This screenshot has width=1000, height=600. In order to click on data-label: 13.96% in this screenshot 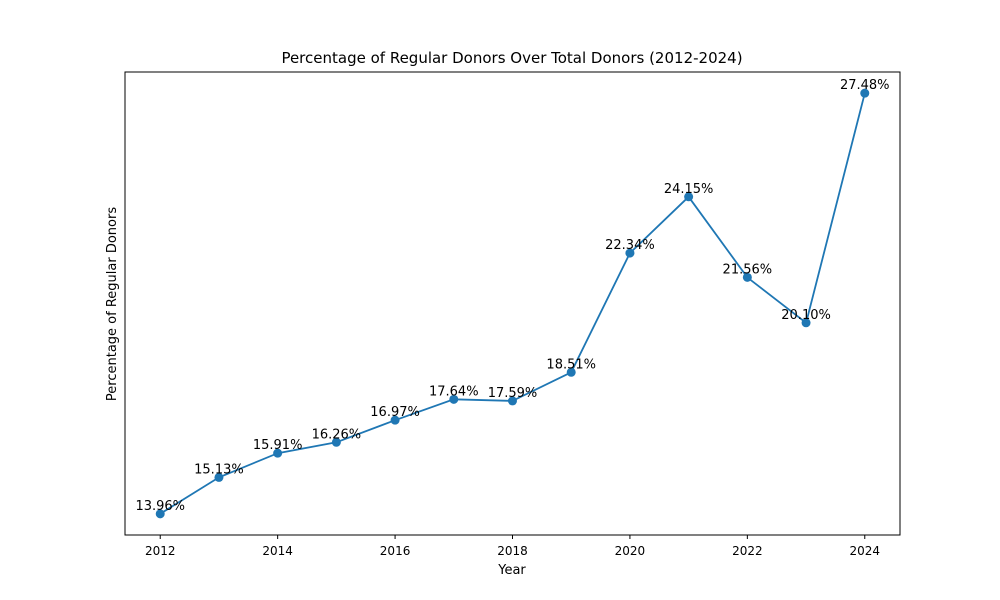, I will do `click(160, 506)`.